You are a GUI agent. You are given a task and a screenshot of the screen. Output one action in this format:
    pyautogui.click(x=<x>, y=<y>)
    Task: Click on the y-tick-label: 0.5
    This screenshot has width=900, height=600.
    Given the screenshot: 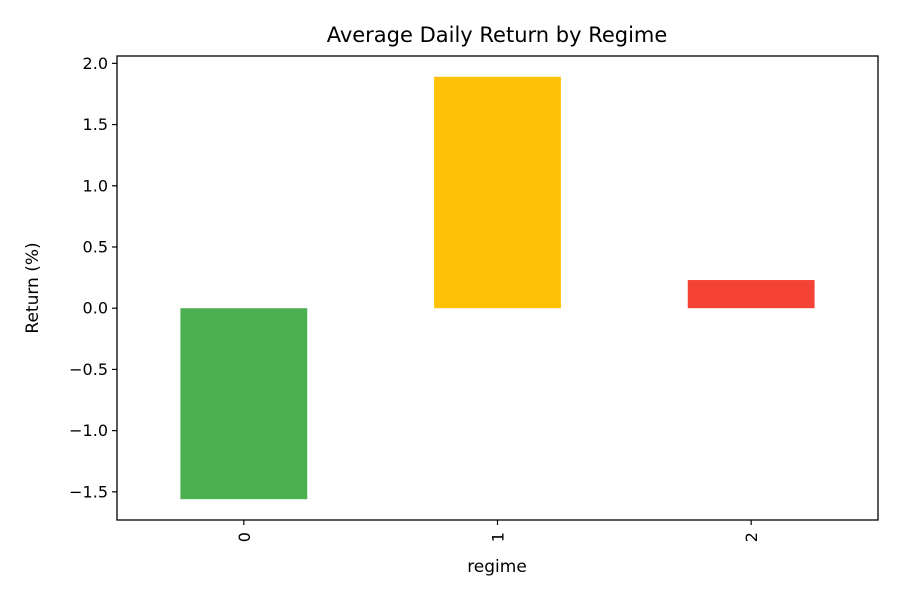 What is the action you would take?
    pyautogui.click(x=95, y=246)
    